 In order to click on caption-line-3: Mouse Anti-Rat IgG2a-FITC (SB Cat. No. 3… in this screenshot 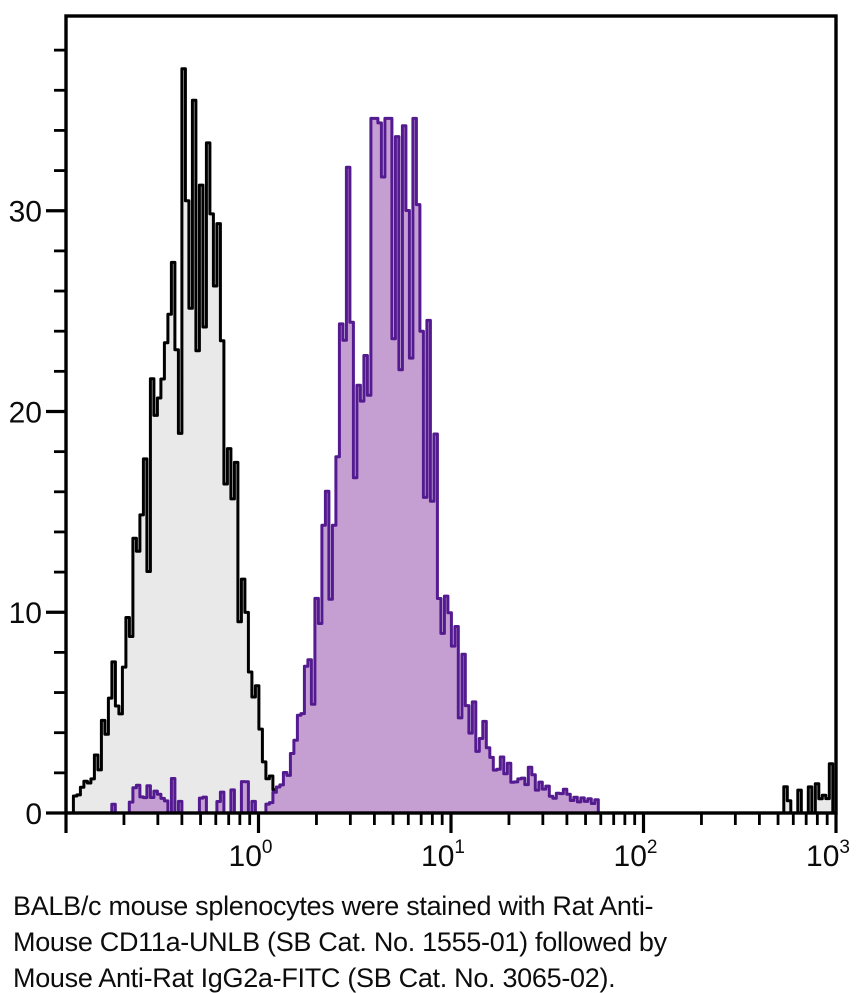, I will do `click(314, 978)`.